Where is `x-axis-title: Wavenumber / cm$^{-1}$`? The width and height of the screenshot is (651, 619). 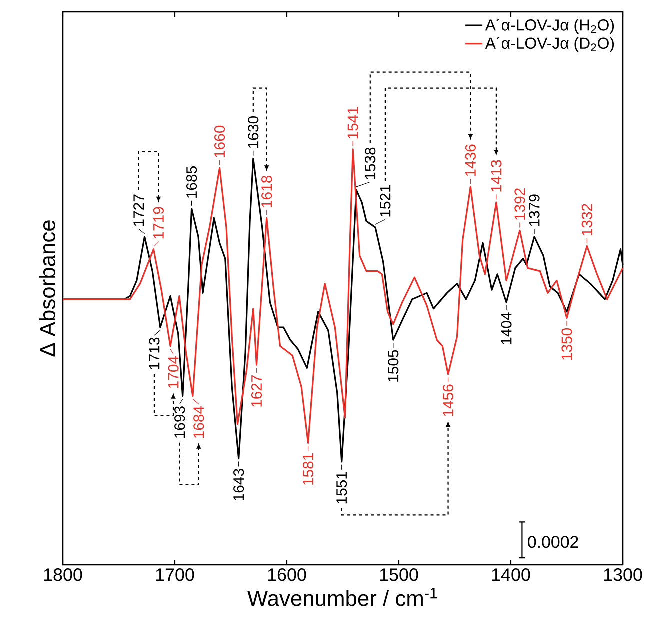 x-axis-title: Wavenumber / cm$^{-1}$ is located at coordinates (343, 597).